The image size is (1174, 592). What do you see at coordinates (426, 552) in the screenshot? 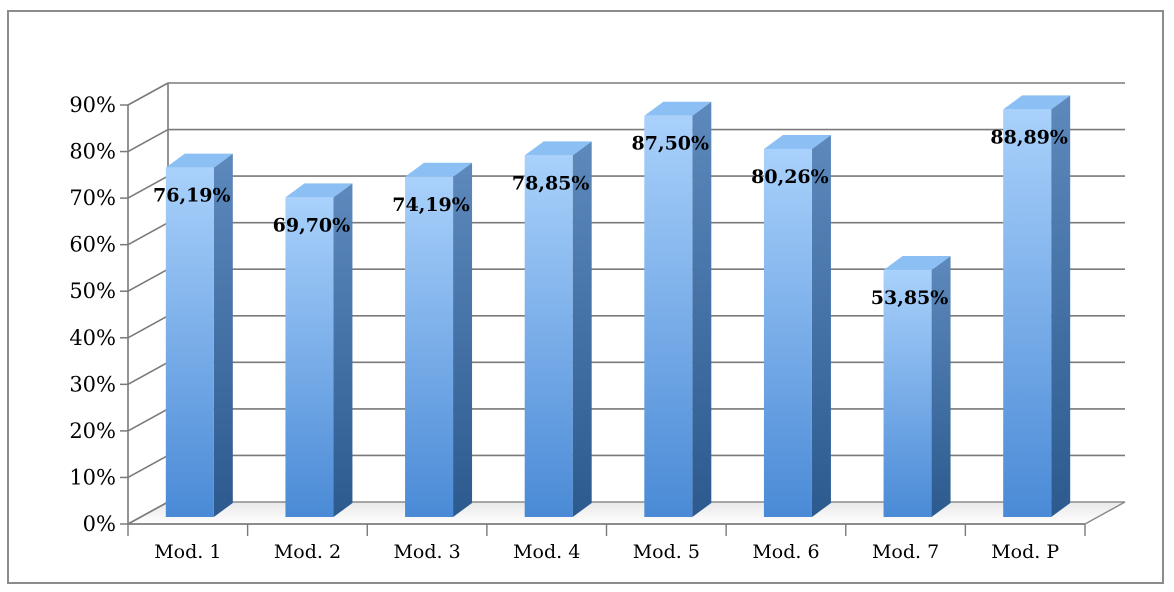
I see `x-tick-label: Mod. 3` at bounding box center [426, 552].